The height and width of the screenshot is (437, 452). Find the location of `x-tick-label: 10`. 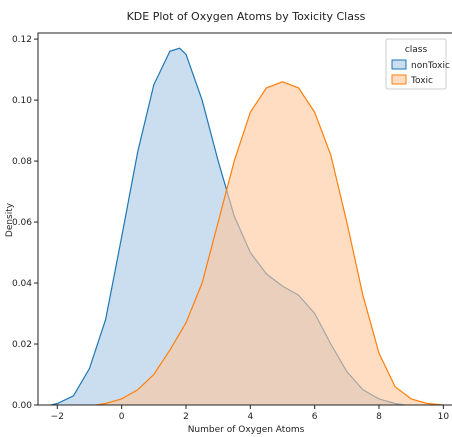

x-tick-label: 10 is located at coordinates (444, 417).